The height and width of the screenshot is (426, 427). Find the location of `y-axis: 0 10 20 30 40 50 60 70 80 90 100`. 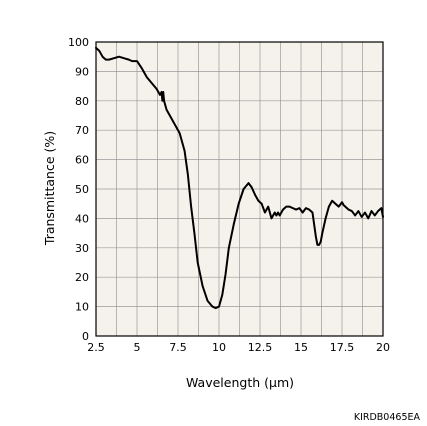

y-axis: 0 10 20 30 40 50 60 70 80 90 100 is located at coordinates (78, 189).